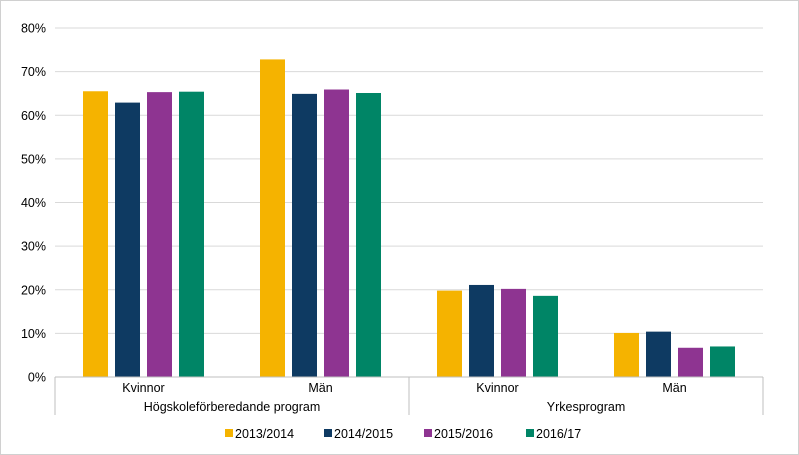  What do you see at coordinates (33, 334) in the screenshot?
I see `y-tick-label: 10%` at bounding box center [33, 334].